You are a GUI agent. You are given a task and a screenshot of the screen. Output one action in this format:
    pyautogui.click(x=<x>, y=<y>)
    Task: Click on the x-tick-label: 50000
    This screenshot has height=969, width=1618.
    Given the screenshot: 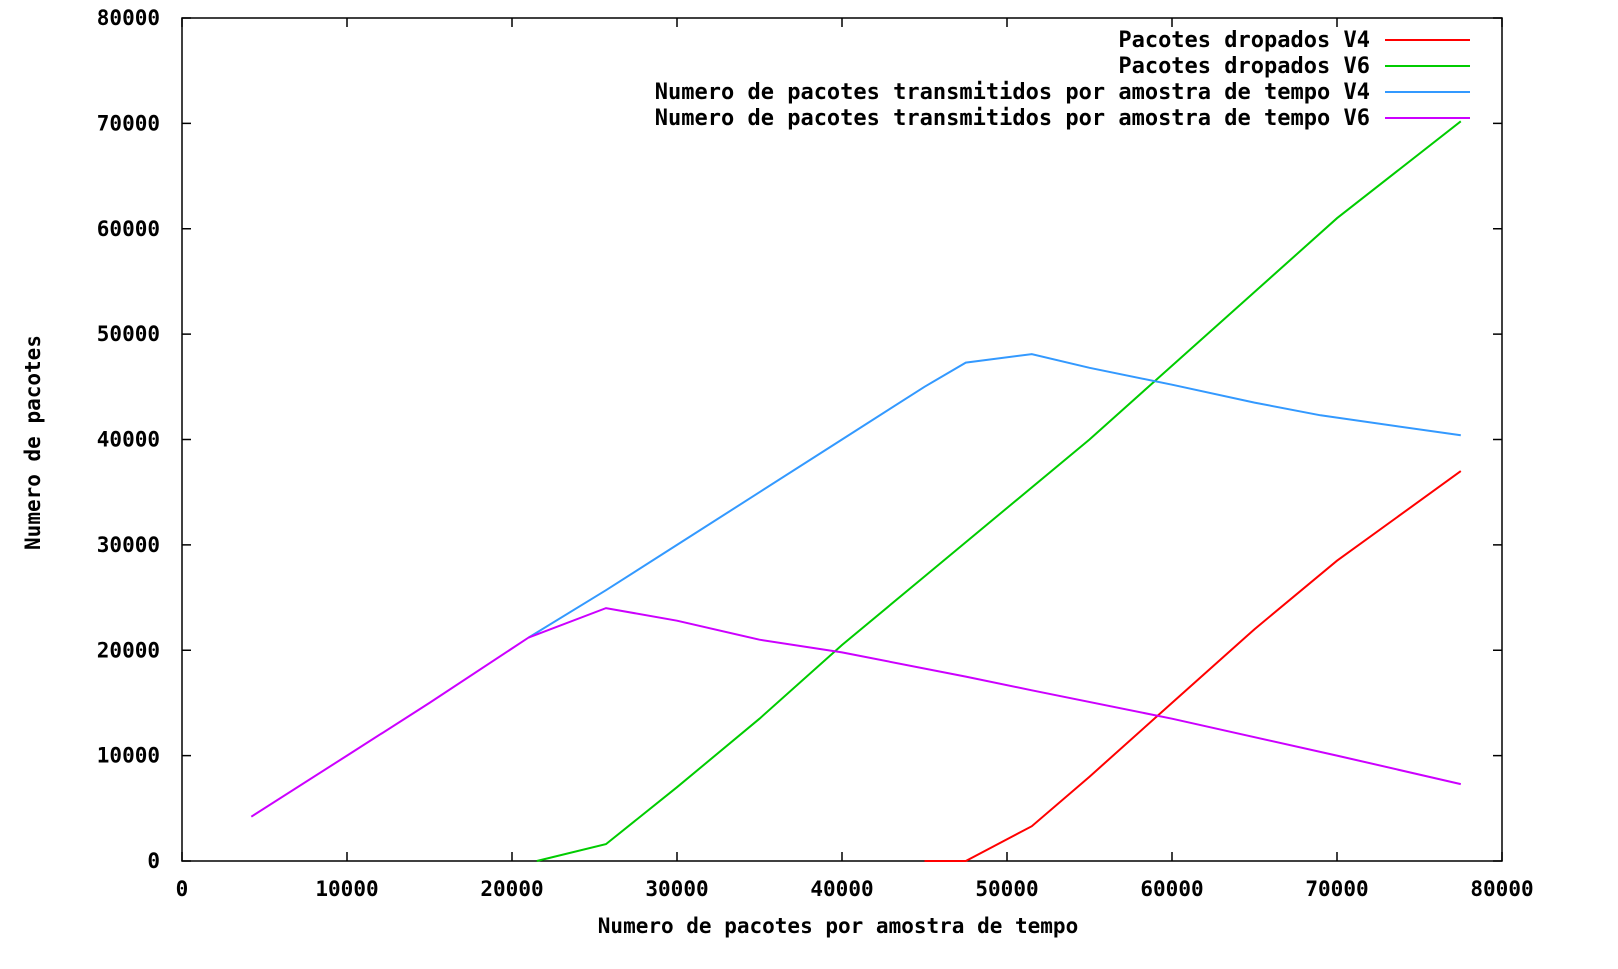 What is the action you would take?
    pyautogui.click(x=1006, y=889)
    